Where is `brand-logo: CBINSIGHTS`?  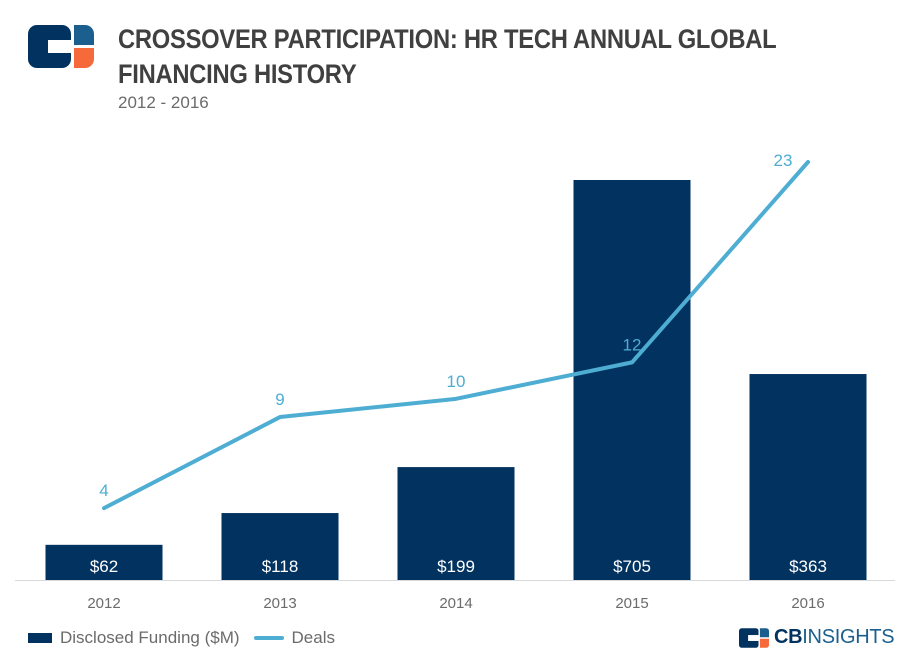
brand-logo: CBINSIGHTS is located at coordinates (817, 637).